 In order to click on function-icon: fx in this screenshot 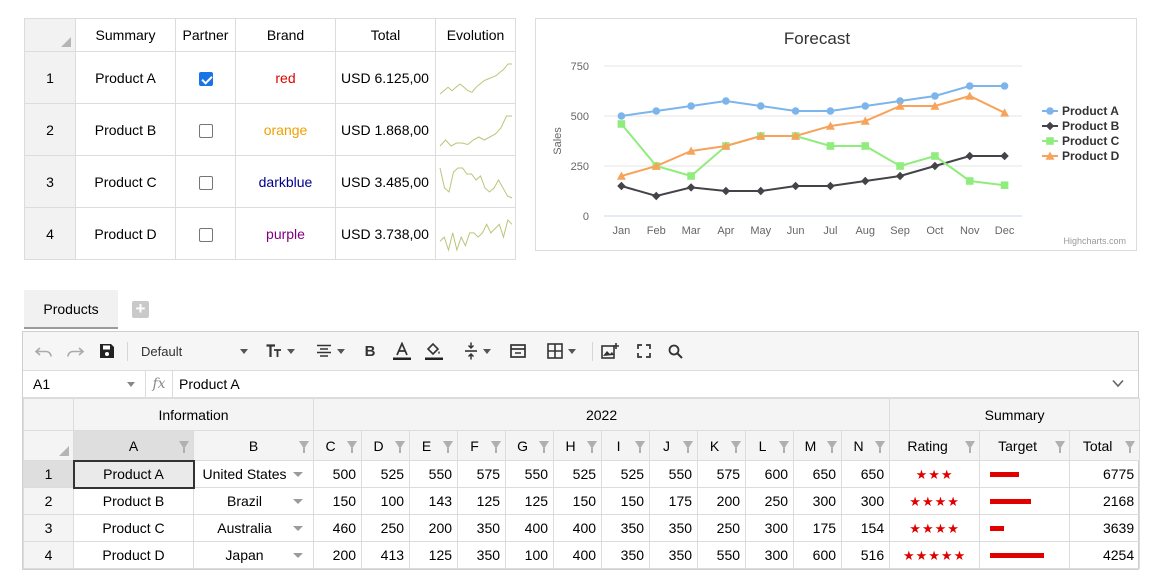, I will do `click(159, 384)`.